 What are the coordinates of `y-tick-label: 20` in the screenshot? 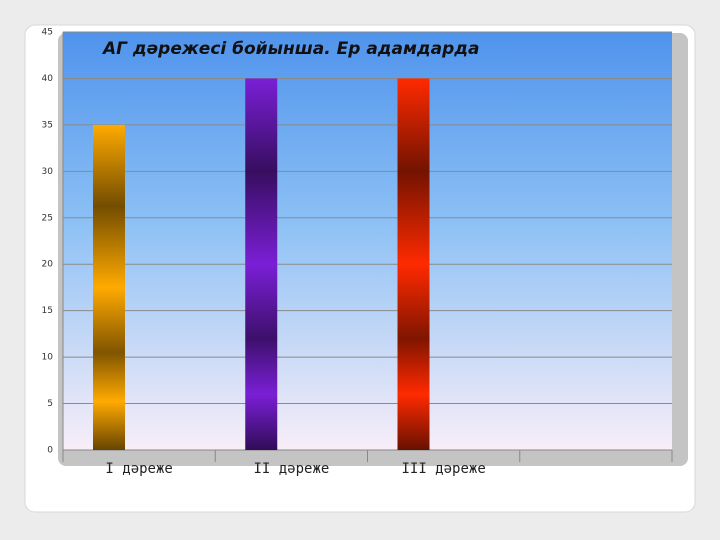 It's located at (48, 265).